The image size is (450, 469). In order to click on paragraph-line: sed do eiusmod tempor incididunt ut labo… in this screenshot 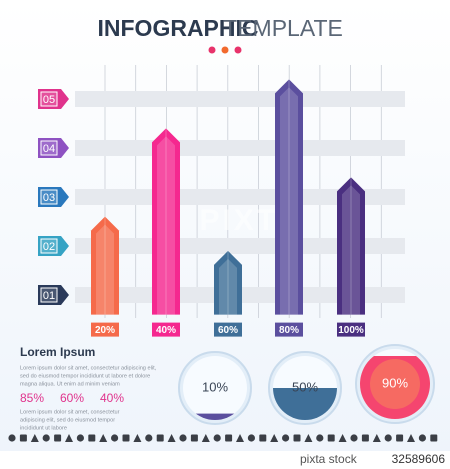, I will do `click(85, 376)`.